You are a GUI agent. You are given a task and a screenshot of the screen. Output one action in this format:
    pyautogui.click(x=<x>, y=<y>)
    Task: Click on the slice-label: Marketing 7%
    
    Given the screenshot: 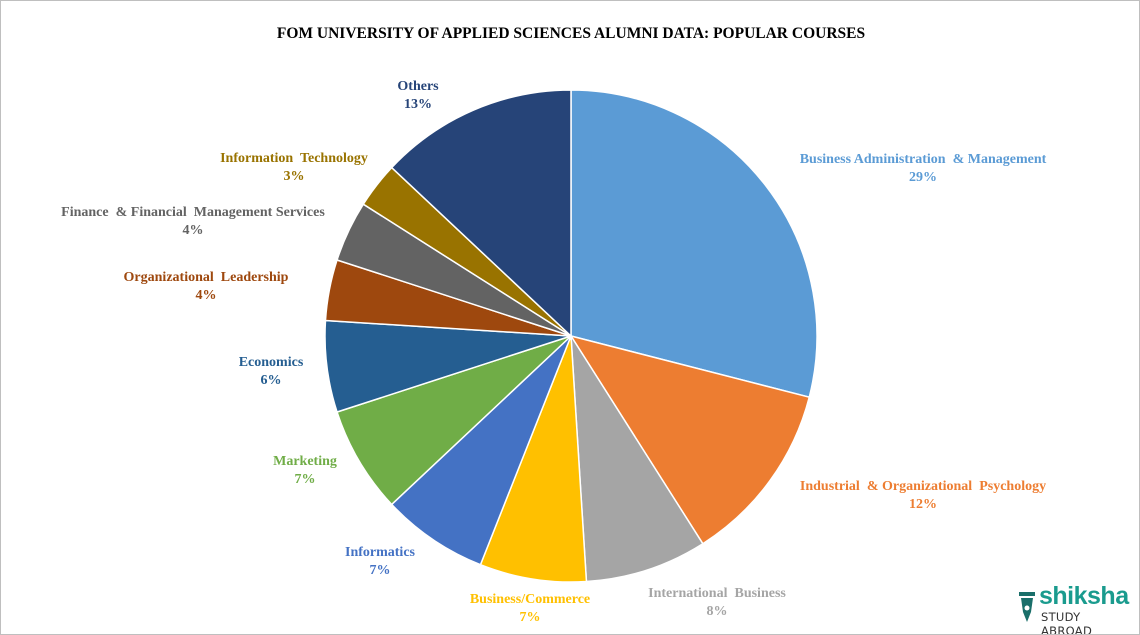 What is the action you would take?
    pyautogui.click(x=305, y=470)
    